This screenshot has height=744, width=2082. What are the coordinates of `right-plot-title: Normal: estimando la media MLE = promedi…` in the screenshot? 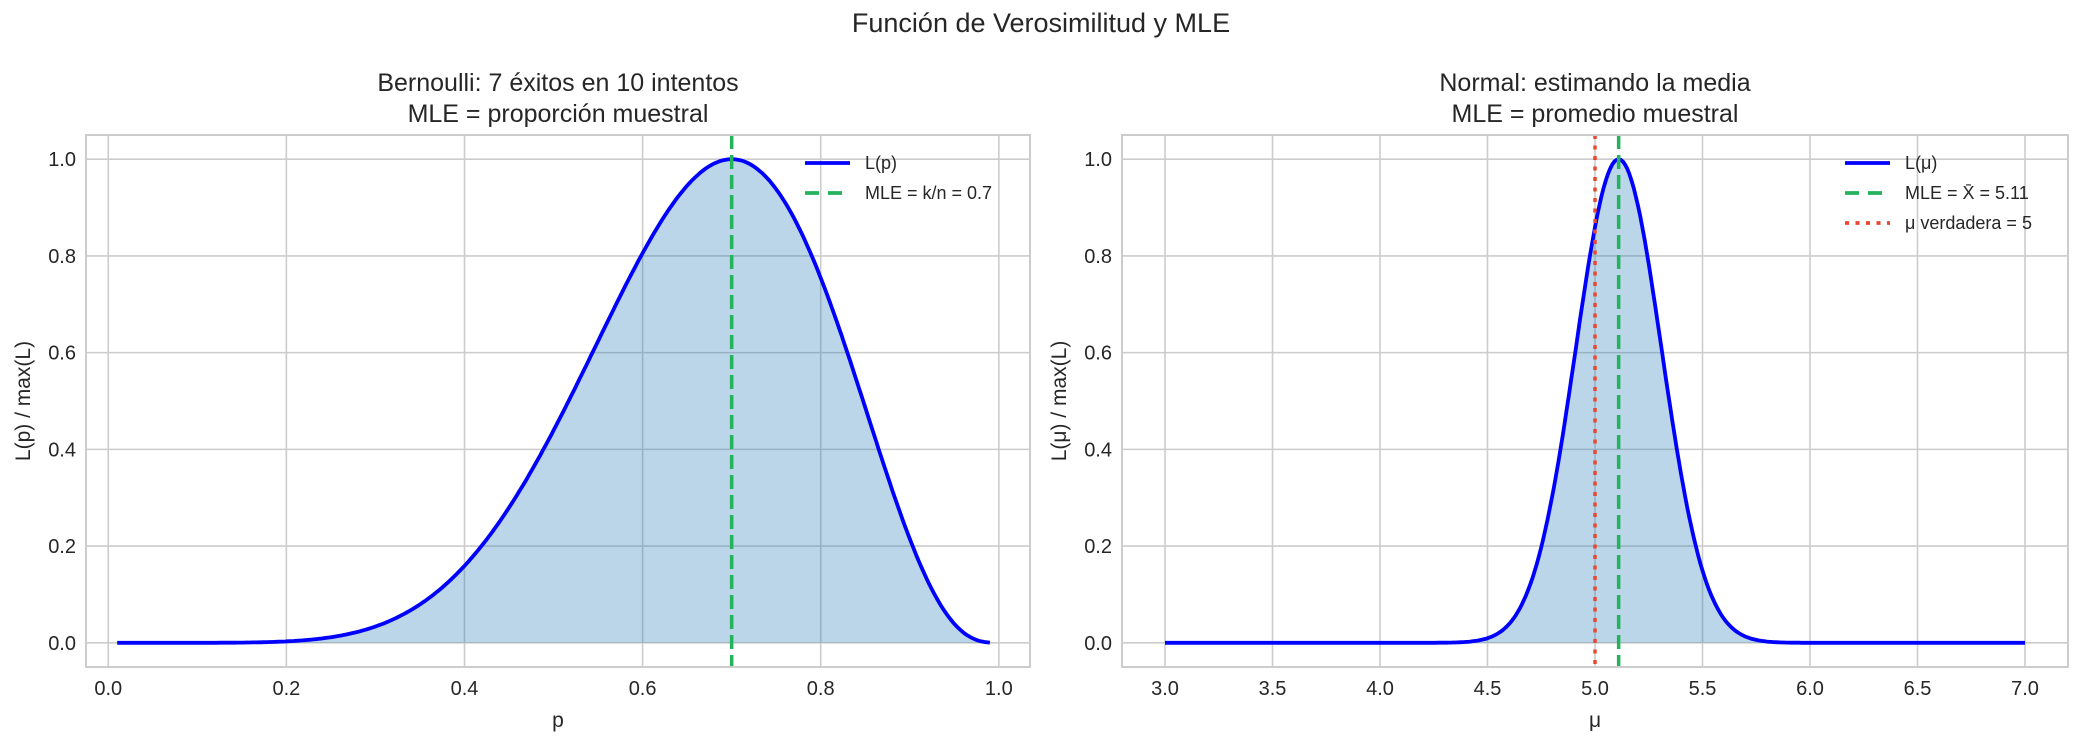 It's located at (1595, 99).